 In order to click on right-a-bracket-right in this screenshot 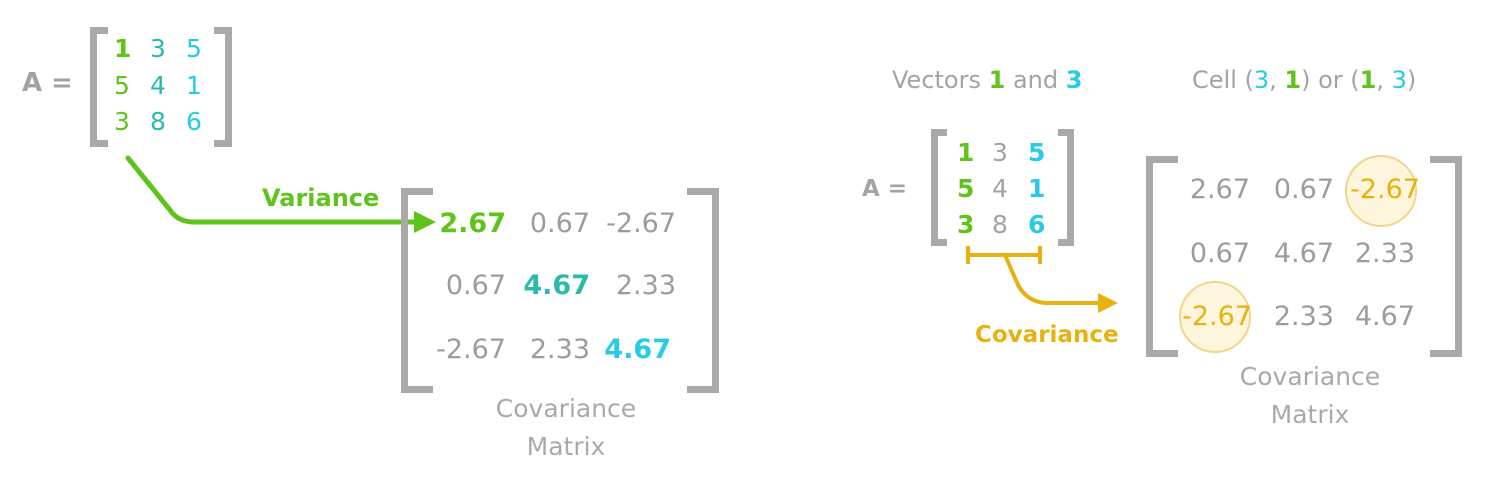, I will do `click(1066, 187)`.